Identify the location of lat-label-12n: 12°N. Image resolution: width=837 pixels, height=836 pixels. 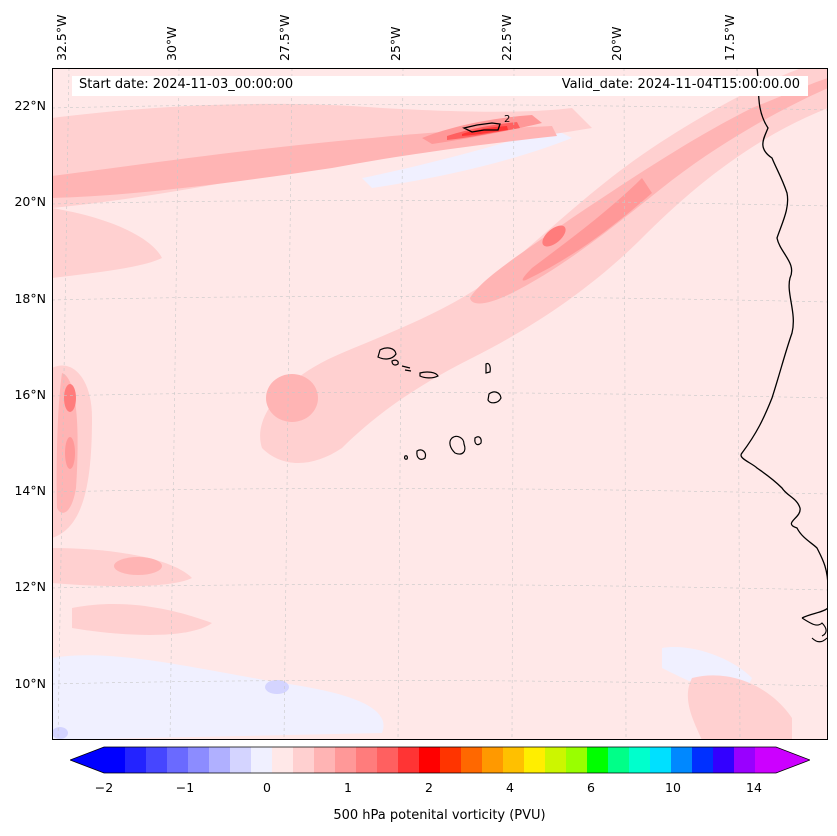
(30, 586).